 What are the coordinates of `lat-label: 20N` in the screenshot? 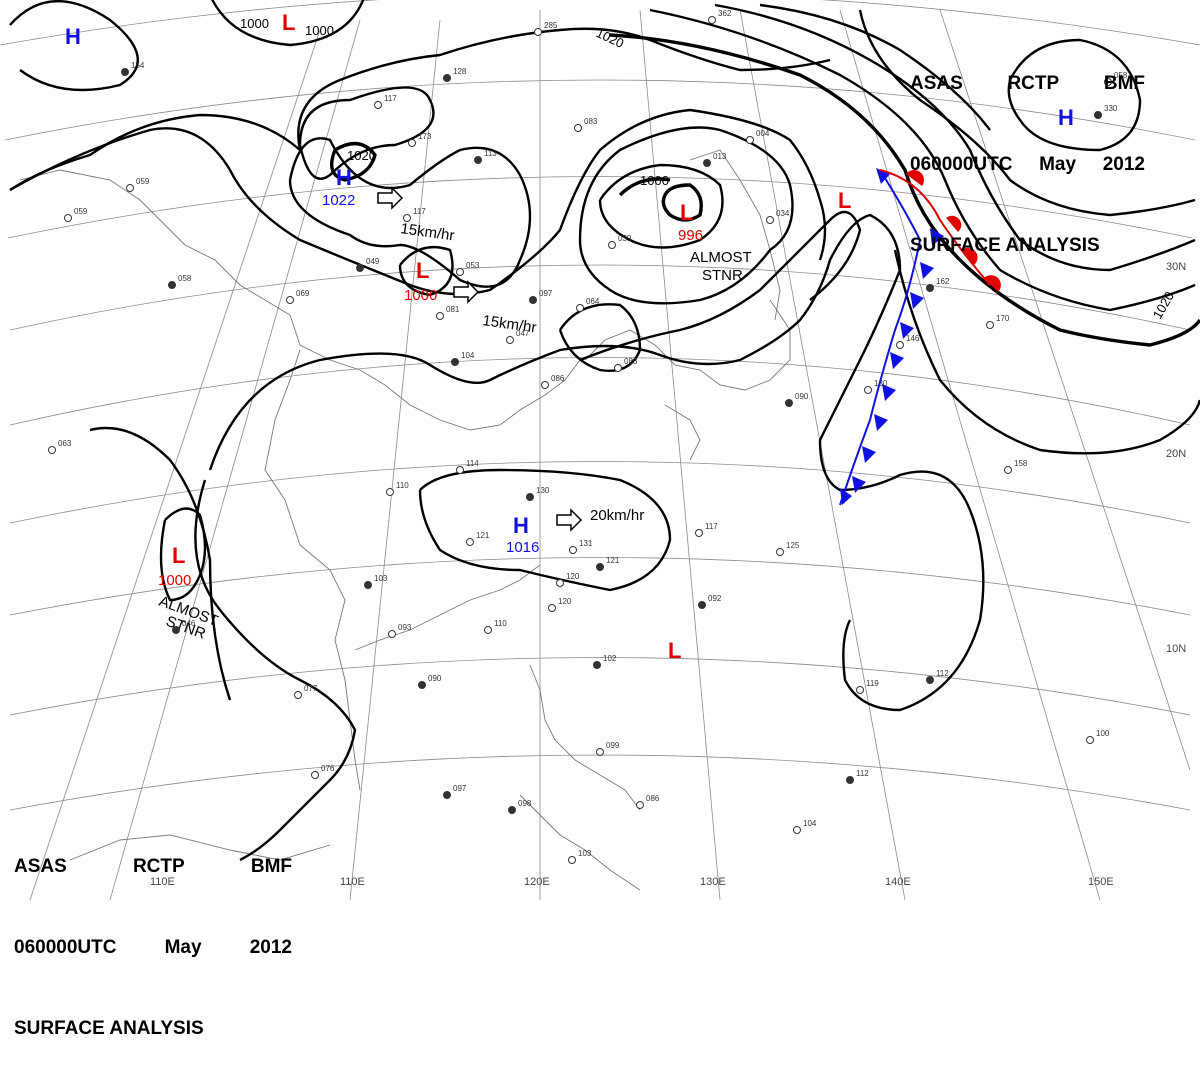 It's located at (1176, 454).